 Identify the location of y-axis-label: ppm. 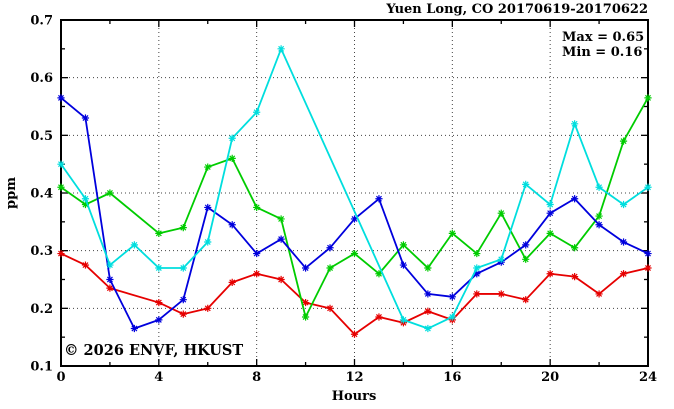
(11, 193).